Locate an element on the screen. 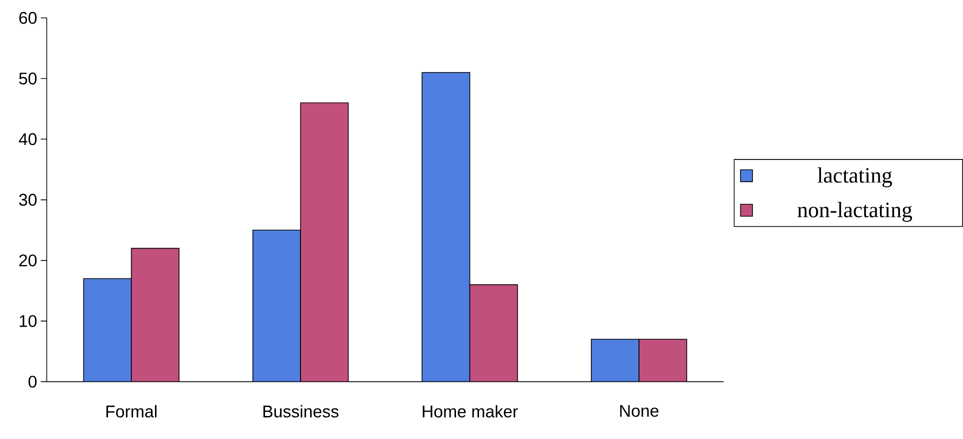 This screenshot has width=963, height=439. y-tick-label: 30 is located at coordinates (28, 200).